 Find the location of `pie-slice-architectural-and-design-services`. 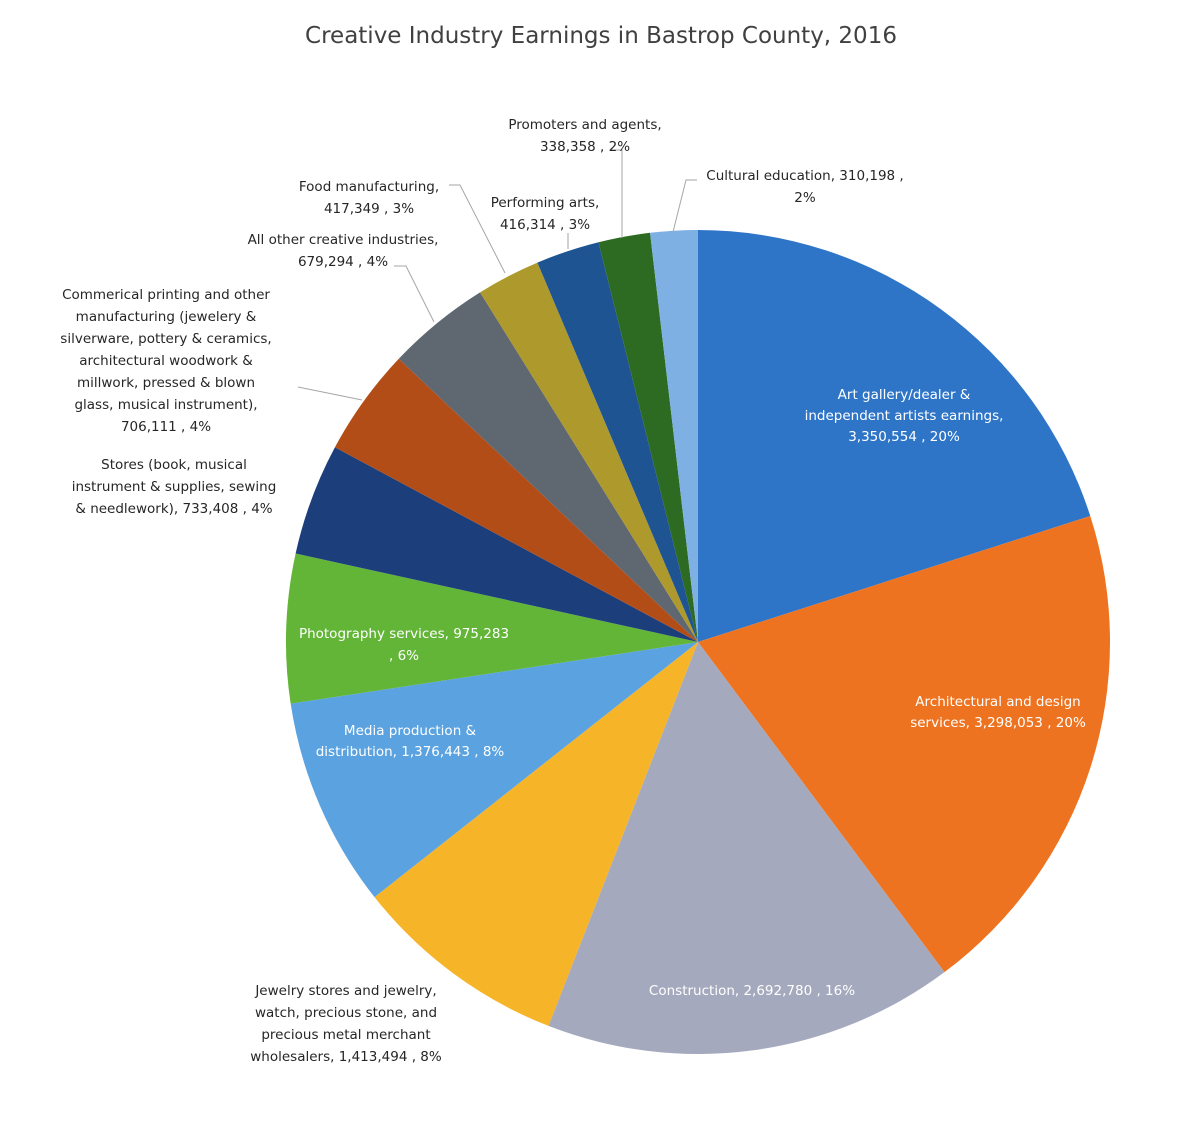

pie-slice-architectural-and-design-services is located at coordinates (904, 744).